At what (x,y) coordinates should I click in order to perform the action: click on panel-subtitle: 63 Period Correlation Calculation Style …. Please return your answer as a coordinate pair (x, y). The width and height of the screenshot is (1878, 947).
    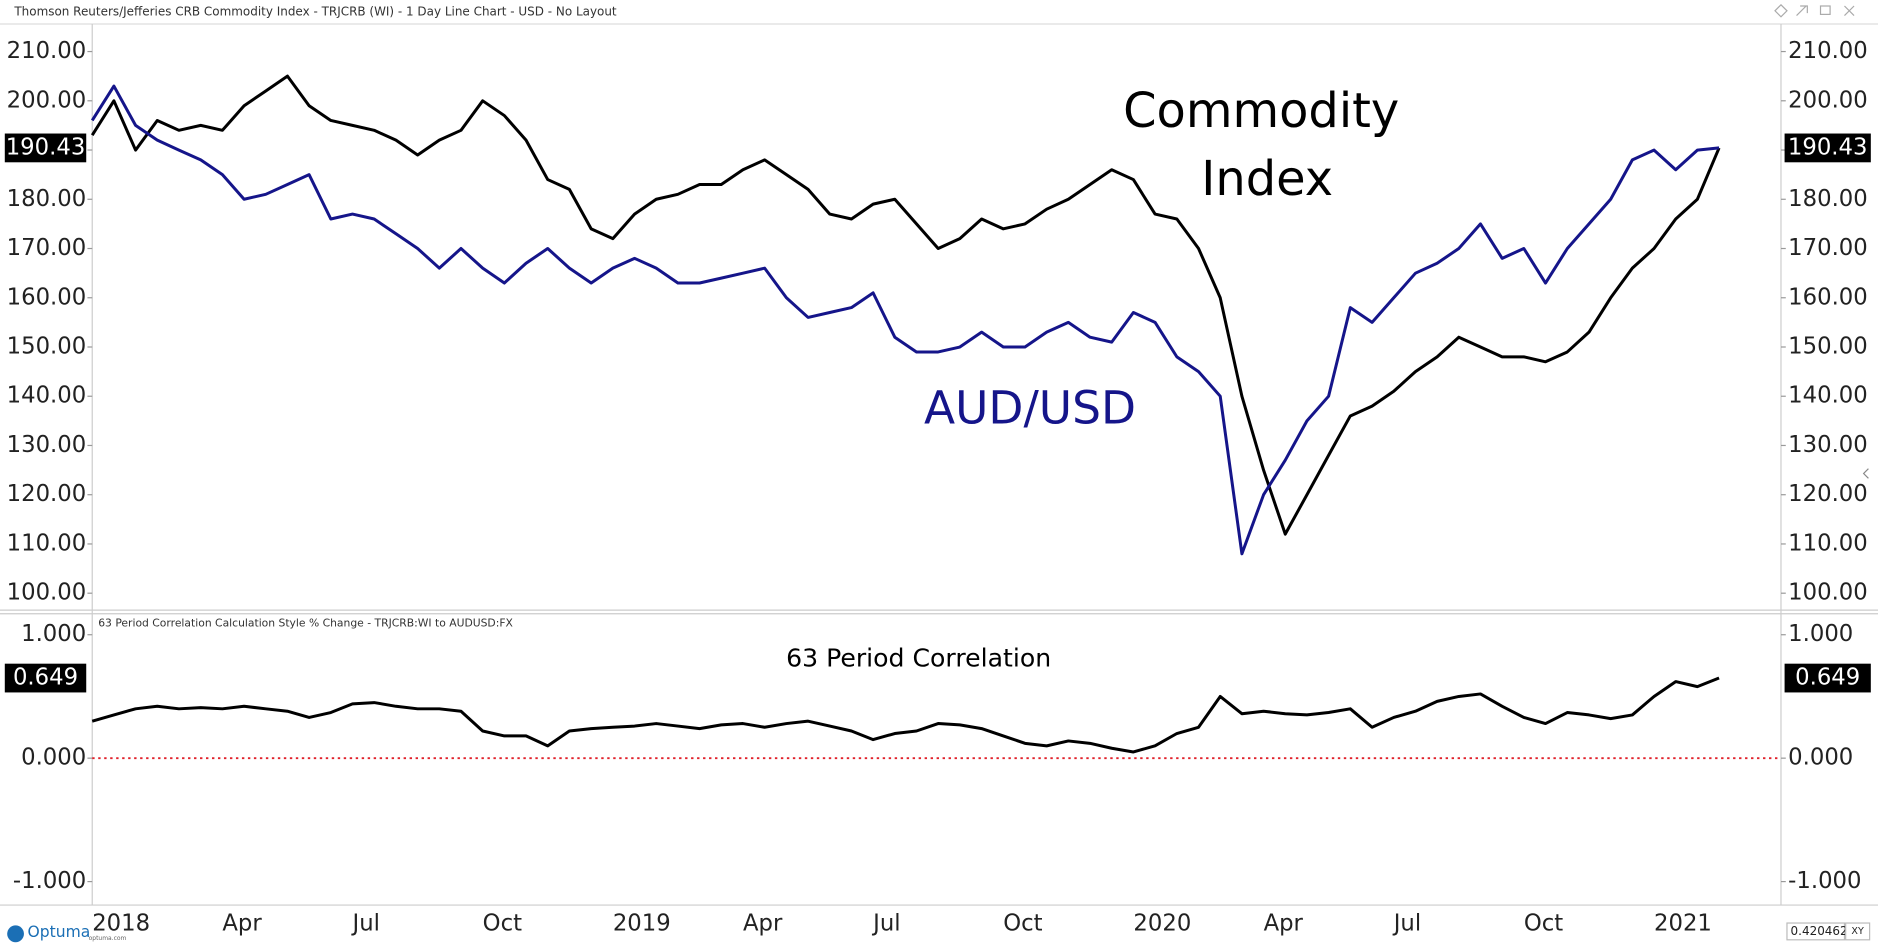
    Looking at the image, I should click on (305, 622).